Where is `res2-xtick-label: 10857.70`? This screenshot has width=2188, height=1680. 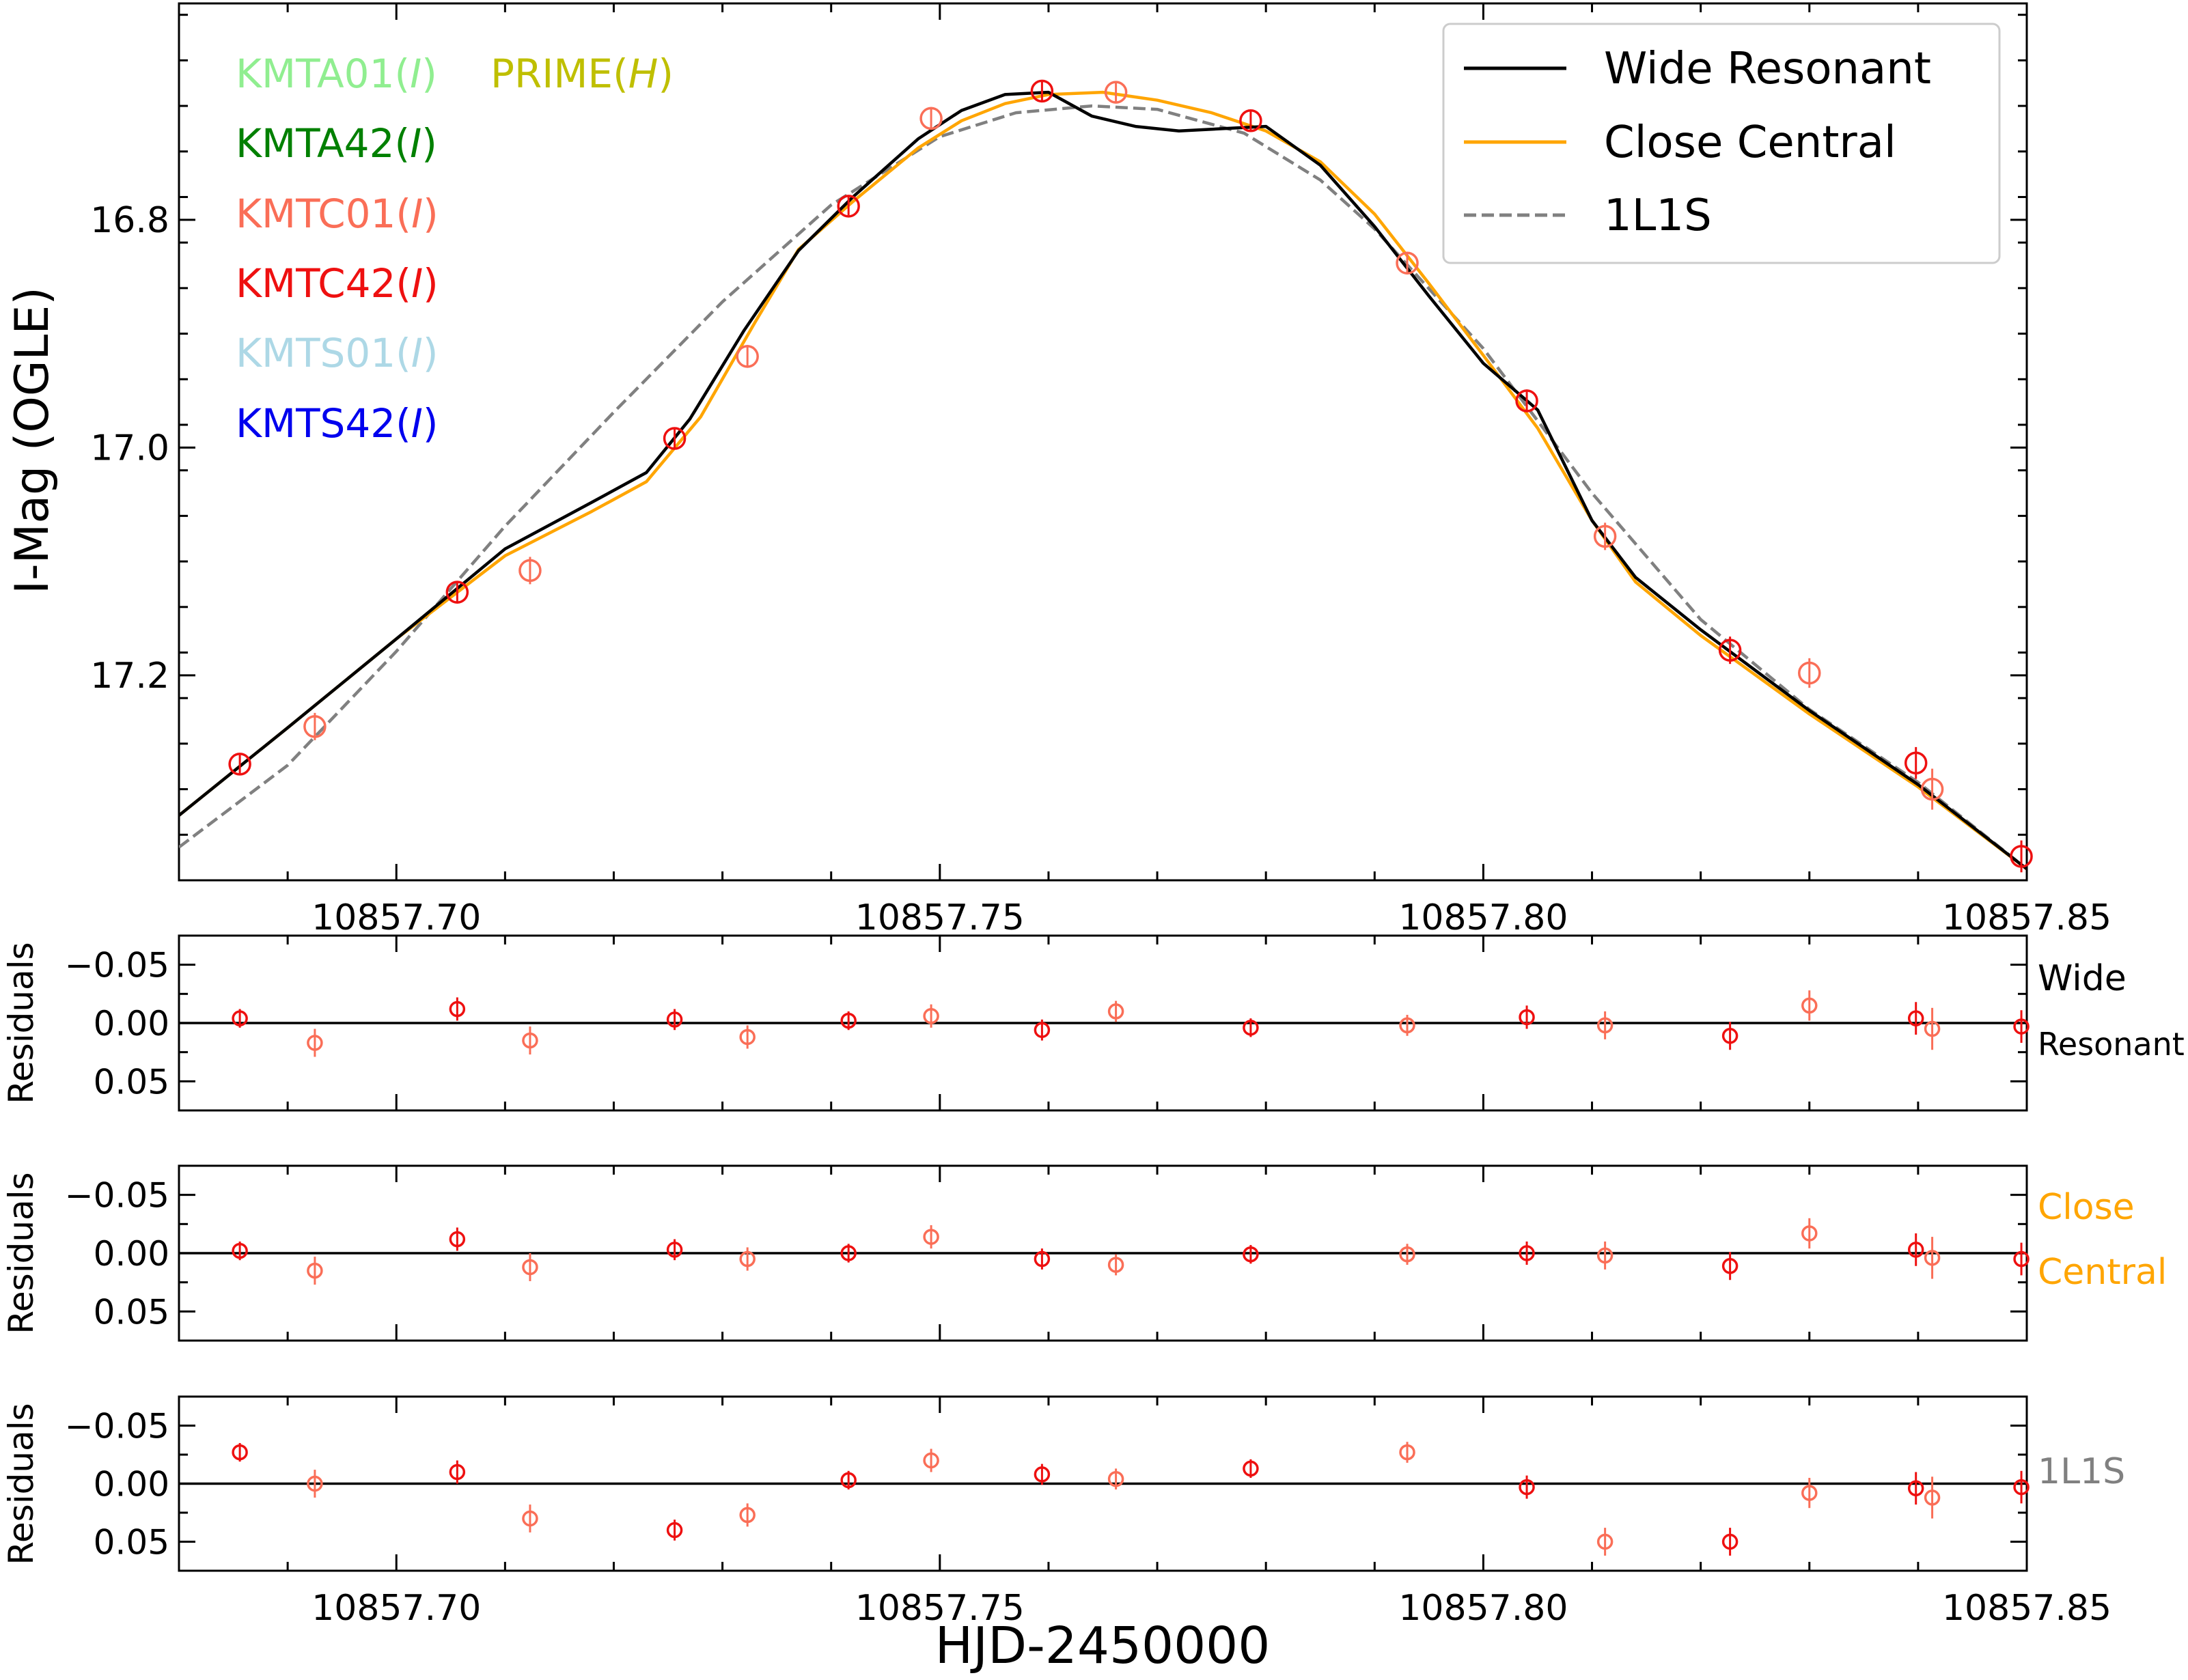 res2-xtick-label: 10857.70 is located at coordinates (396, 1608).